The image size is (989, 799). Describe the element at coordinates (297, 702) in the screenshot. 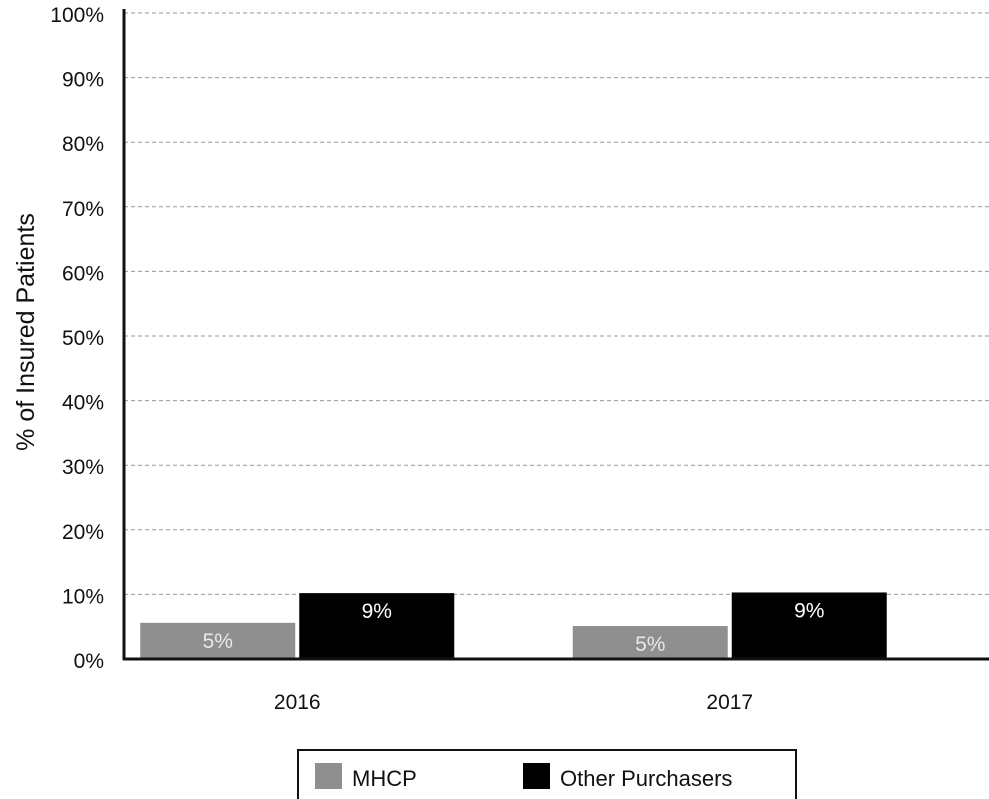

I see `x-tick-label: 2016` at that location.